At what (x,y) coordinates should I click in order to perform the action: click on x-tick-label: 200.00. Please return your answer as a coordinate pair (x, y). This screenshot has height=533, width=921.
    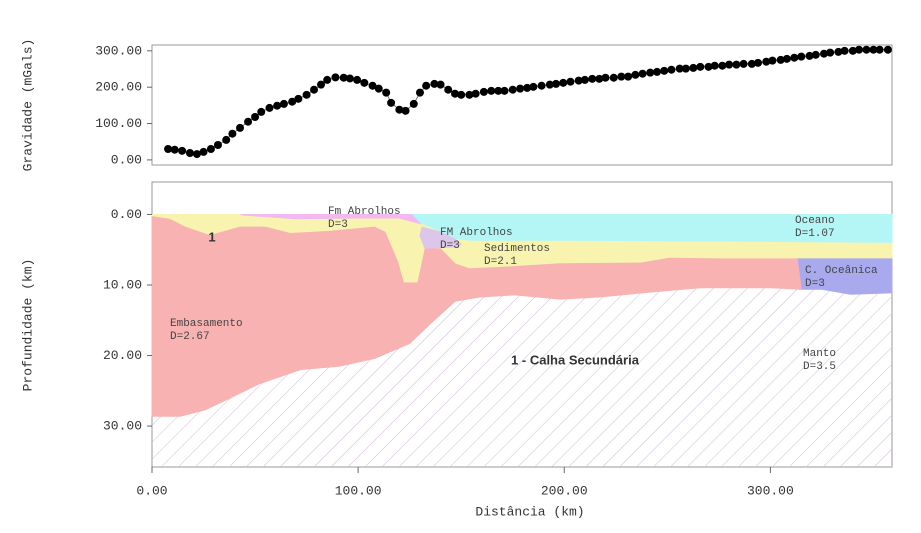
    Looking at the image, I should click on (564, 490).